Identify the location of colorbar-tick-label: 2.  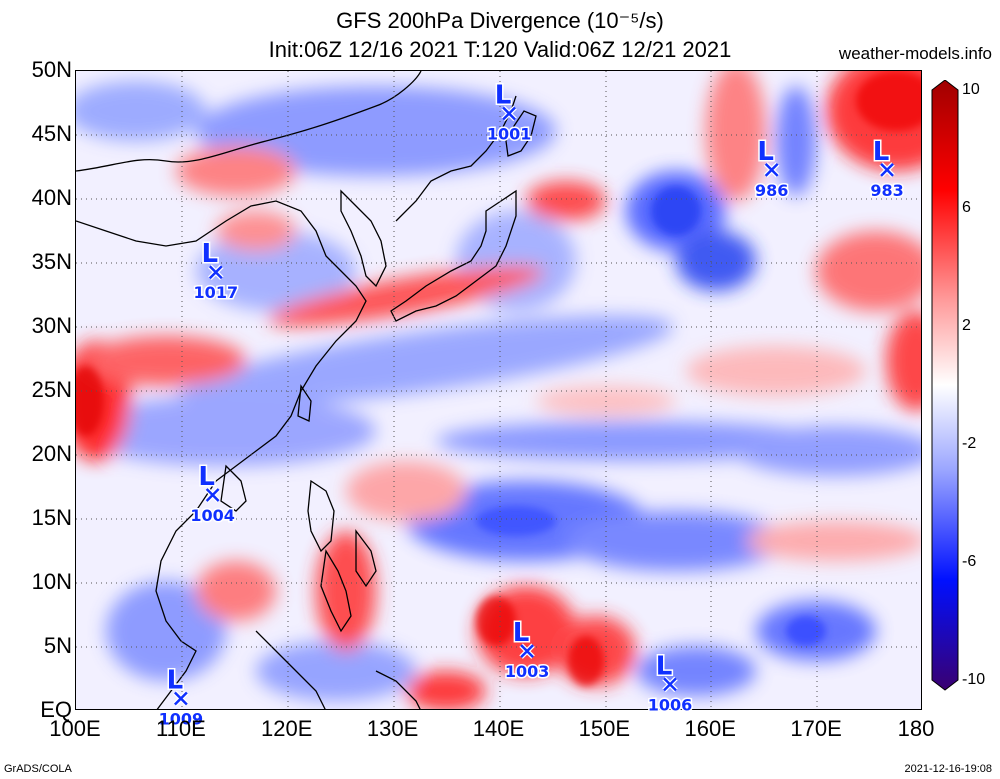
(966, 325).